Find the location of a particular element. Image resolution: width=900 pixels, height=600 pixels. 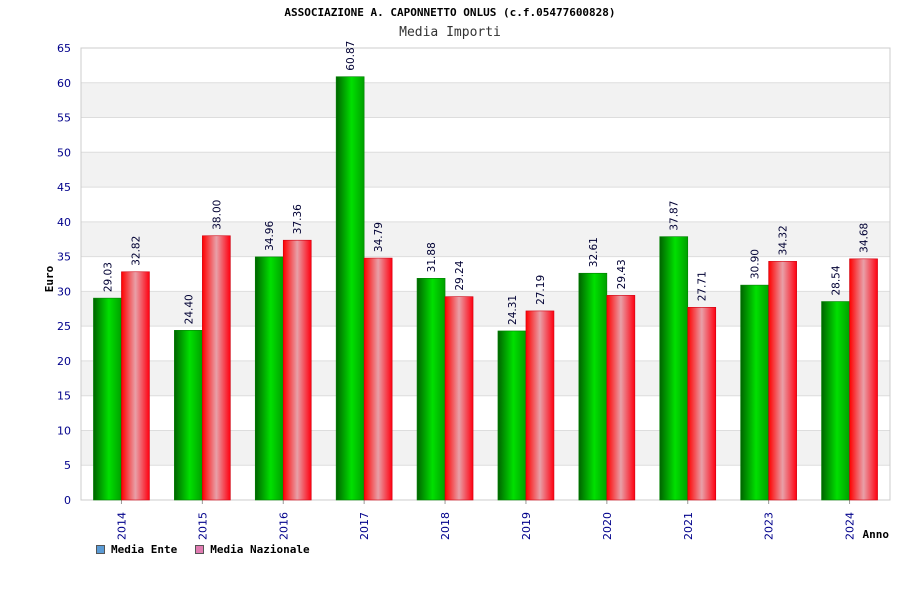

bar-value-label: 24.31 is located at coordinates (513, 310).